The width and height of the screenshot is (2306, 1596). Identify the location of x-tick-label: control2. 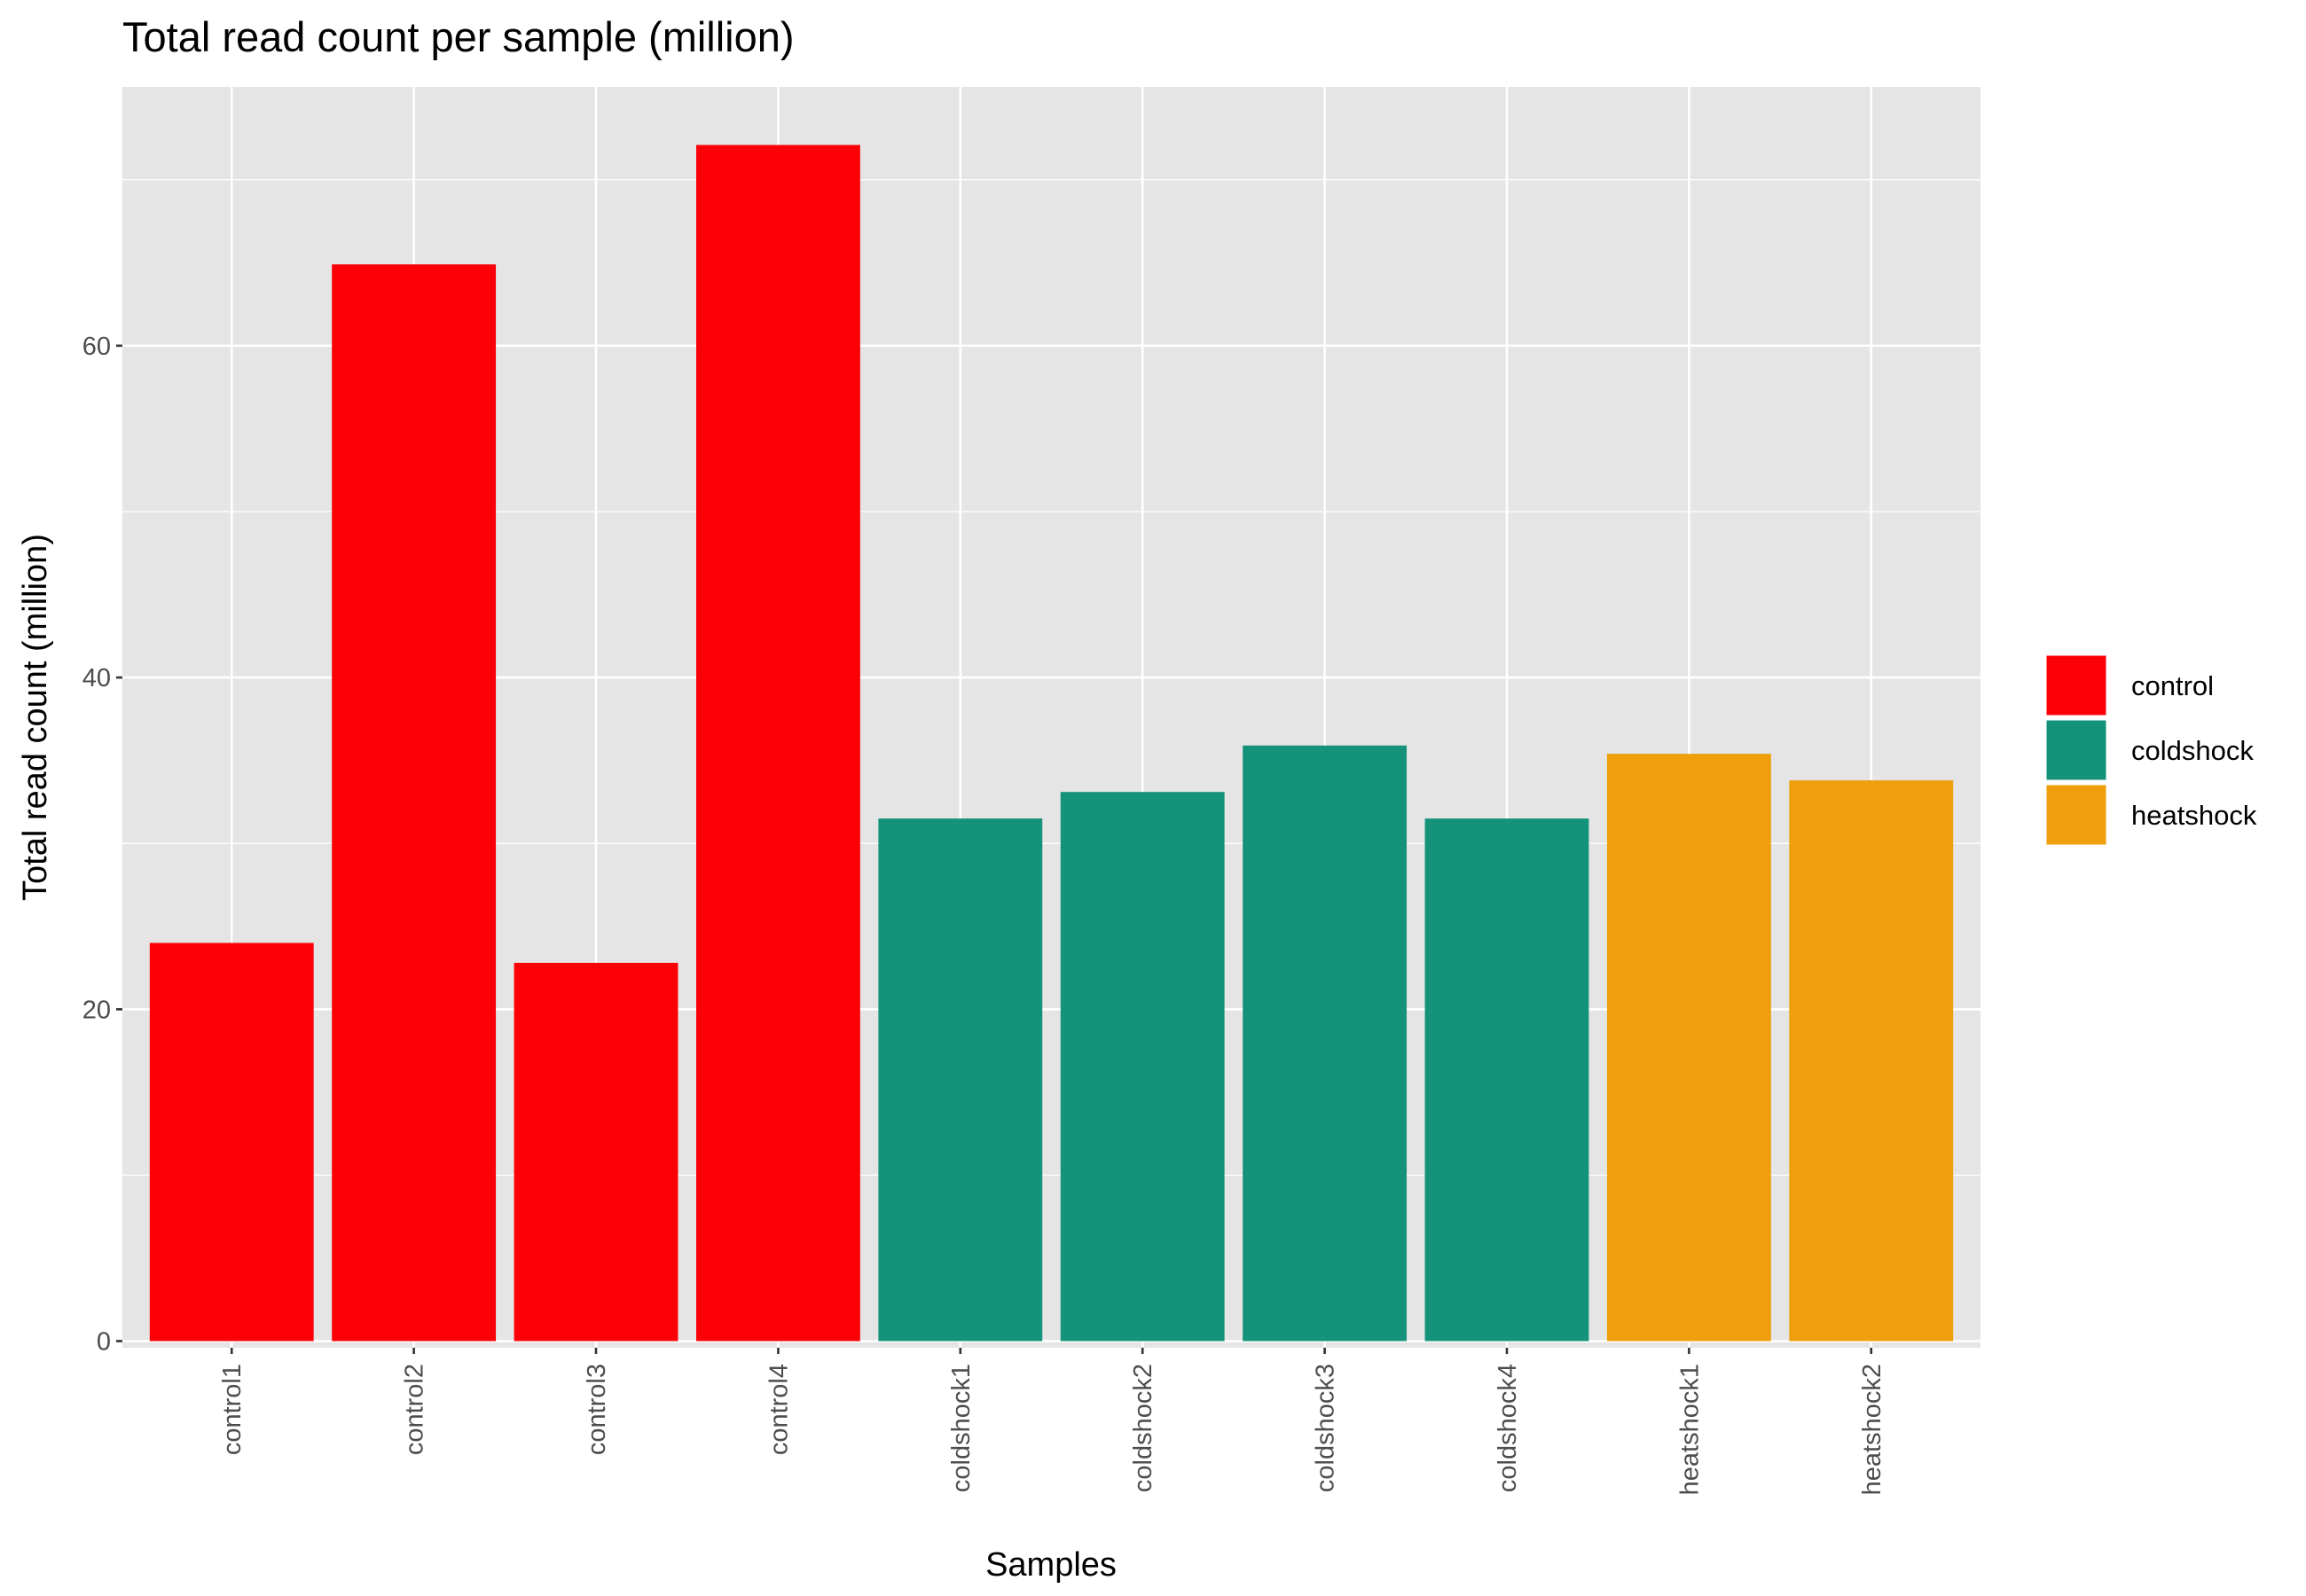
(415, 1410).